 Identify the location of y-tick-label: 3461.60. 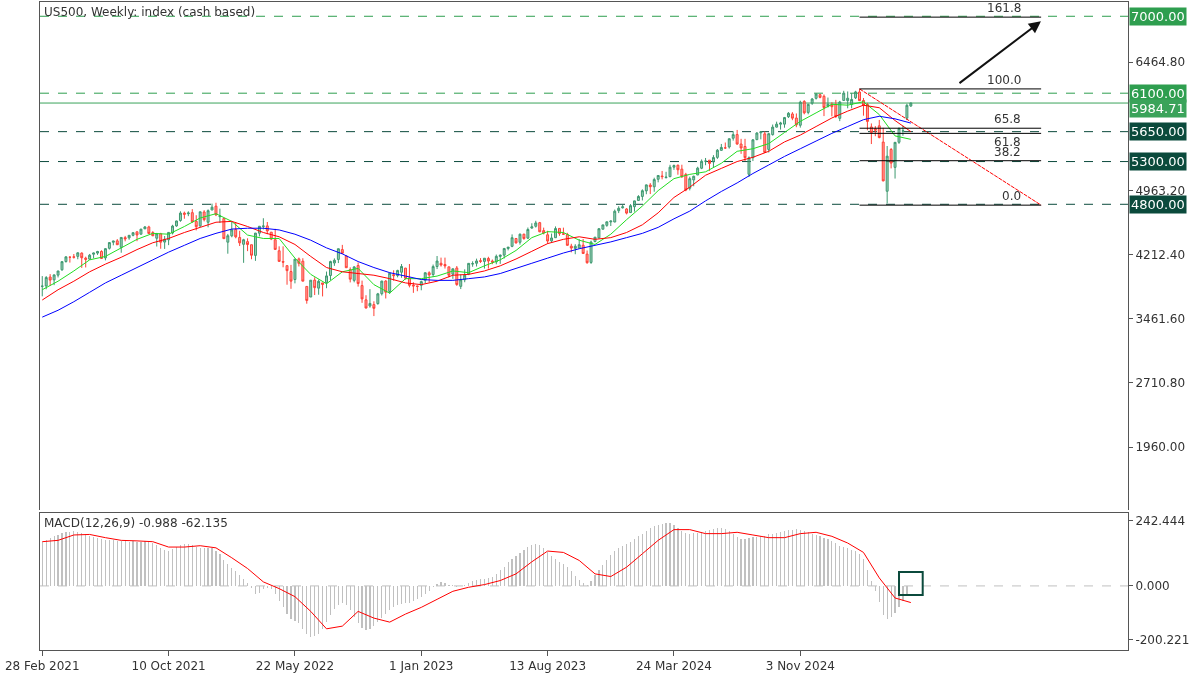
(1160, 318).